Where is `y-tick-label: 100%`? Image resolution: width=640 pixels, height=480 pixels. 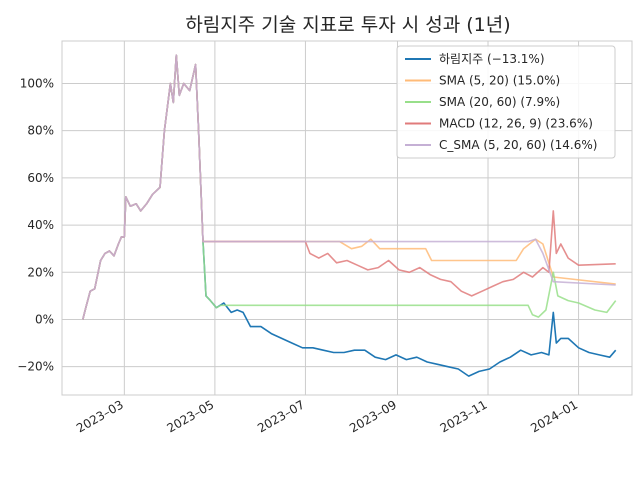
y-tick-label: 100% is located at coordinates (37, 83).